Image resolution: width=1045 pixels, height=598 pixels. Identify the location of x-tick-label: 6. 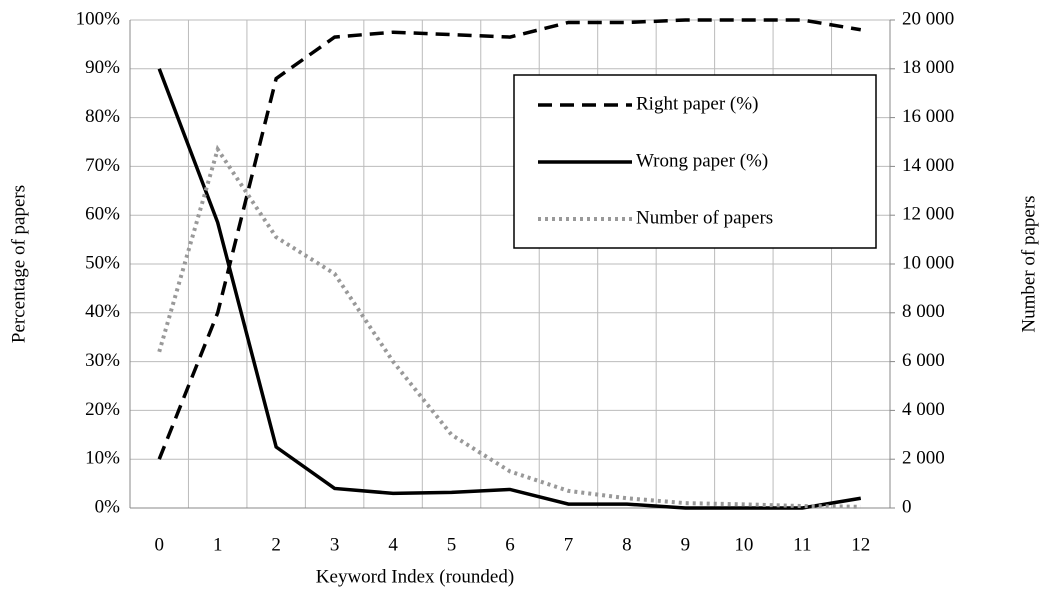
(510, 544).